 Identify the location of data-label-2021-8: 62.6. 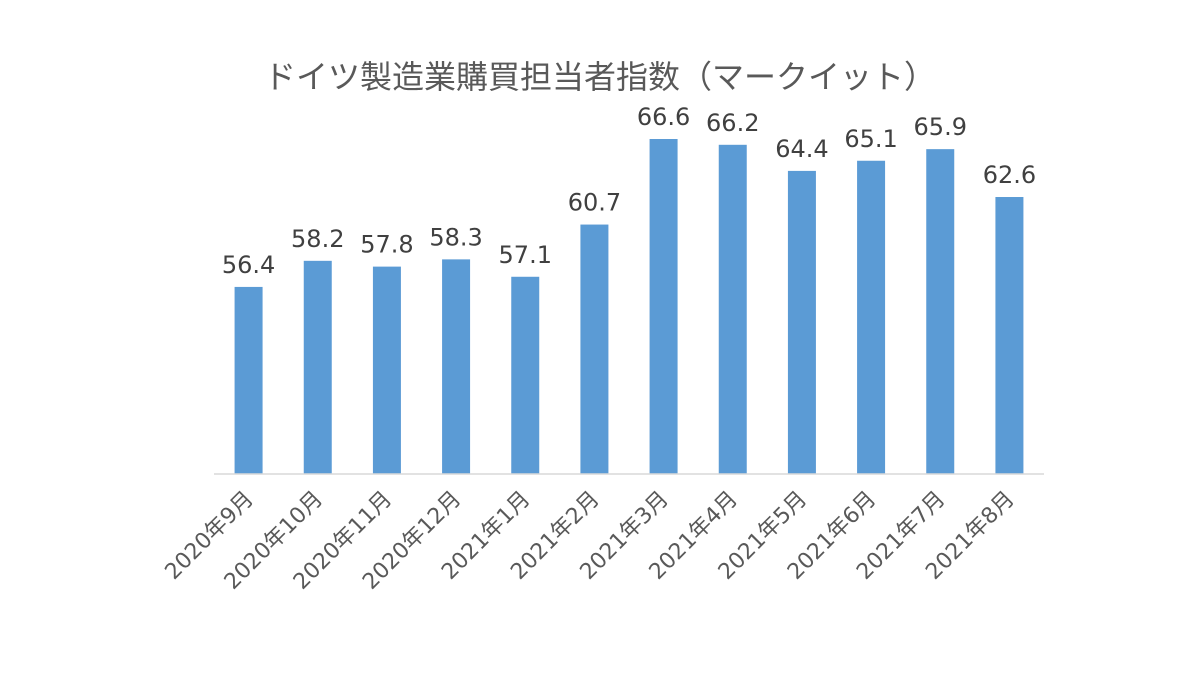
(1009, 175).